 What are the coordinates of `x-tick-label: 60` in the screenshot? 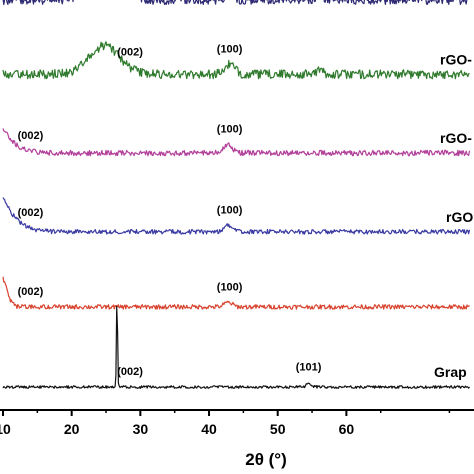 It's located at (347, 429).